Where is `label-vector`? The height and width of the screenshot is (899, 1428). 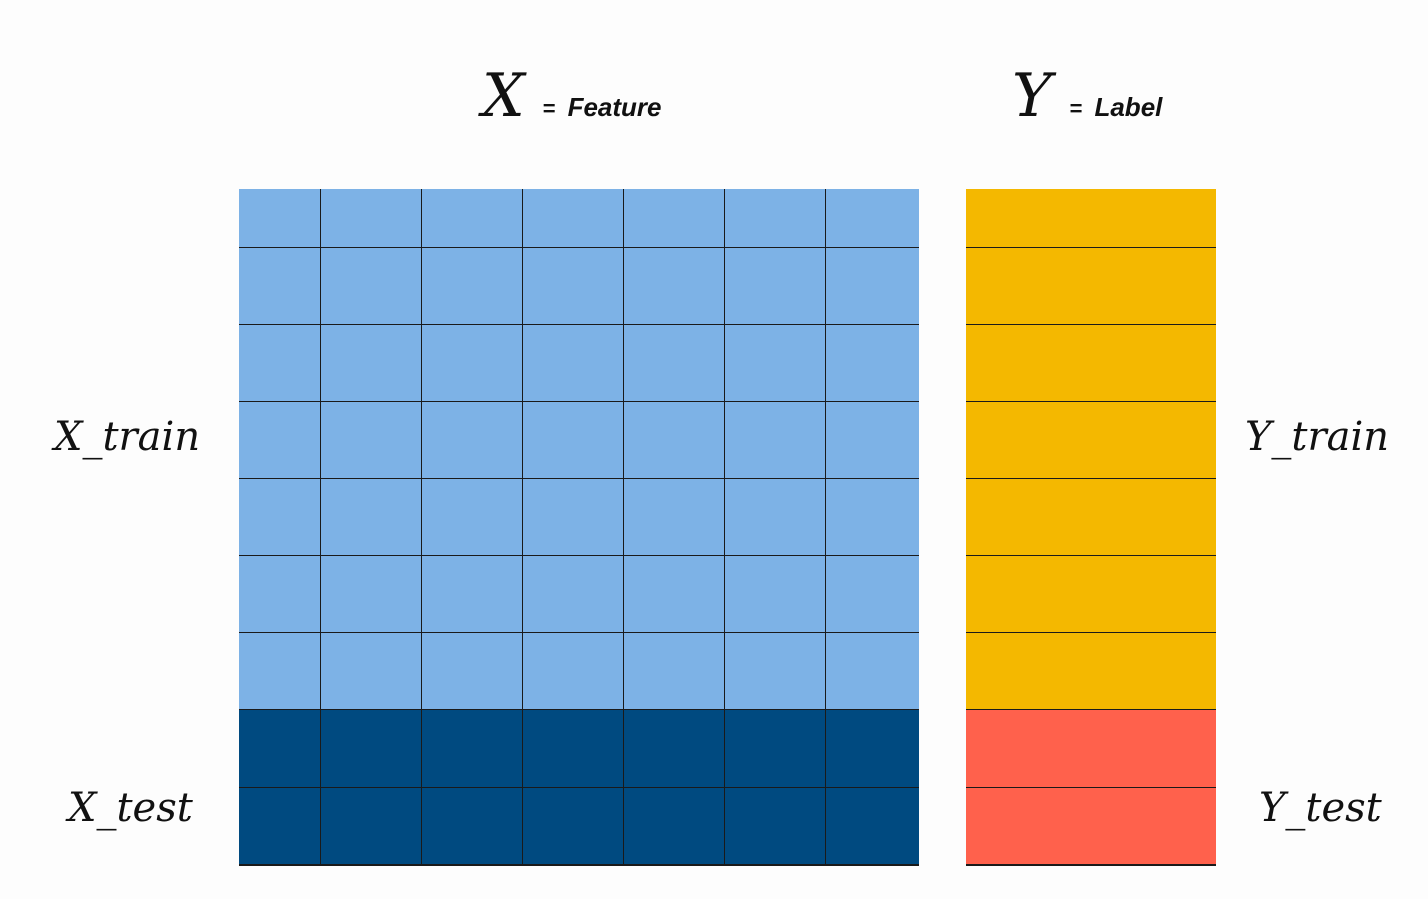 label-vector is located at coordinates (1091, 529).